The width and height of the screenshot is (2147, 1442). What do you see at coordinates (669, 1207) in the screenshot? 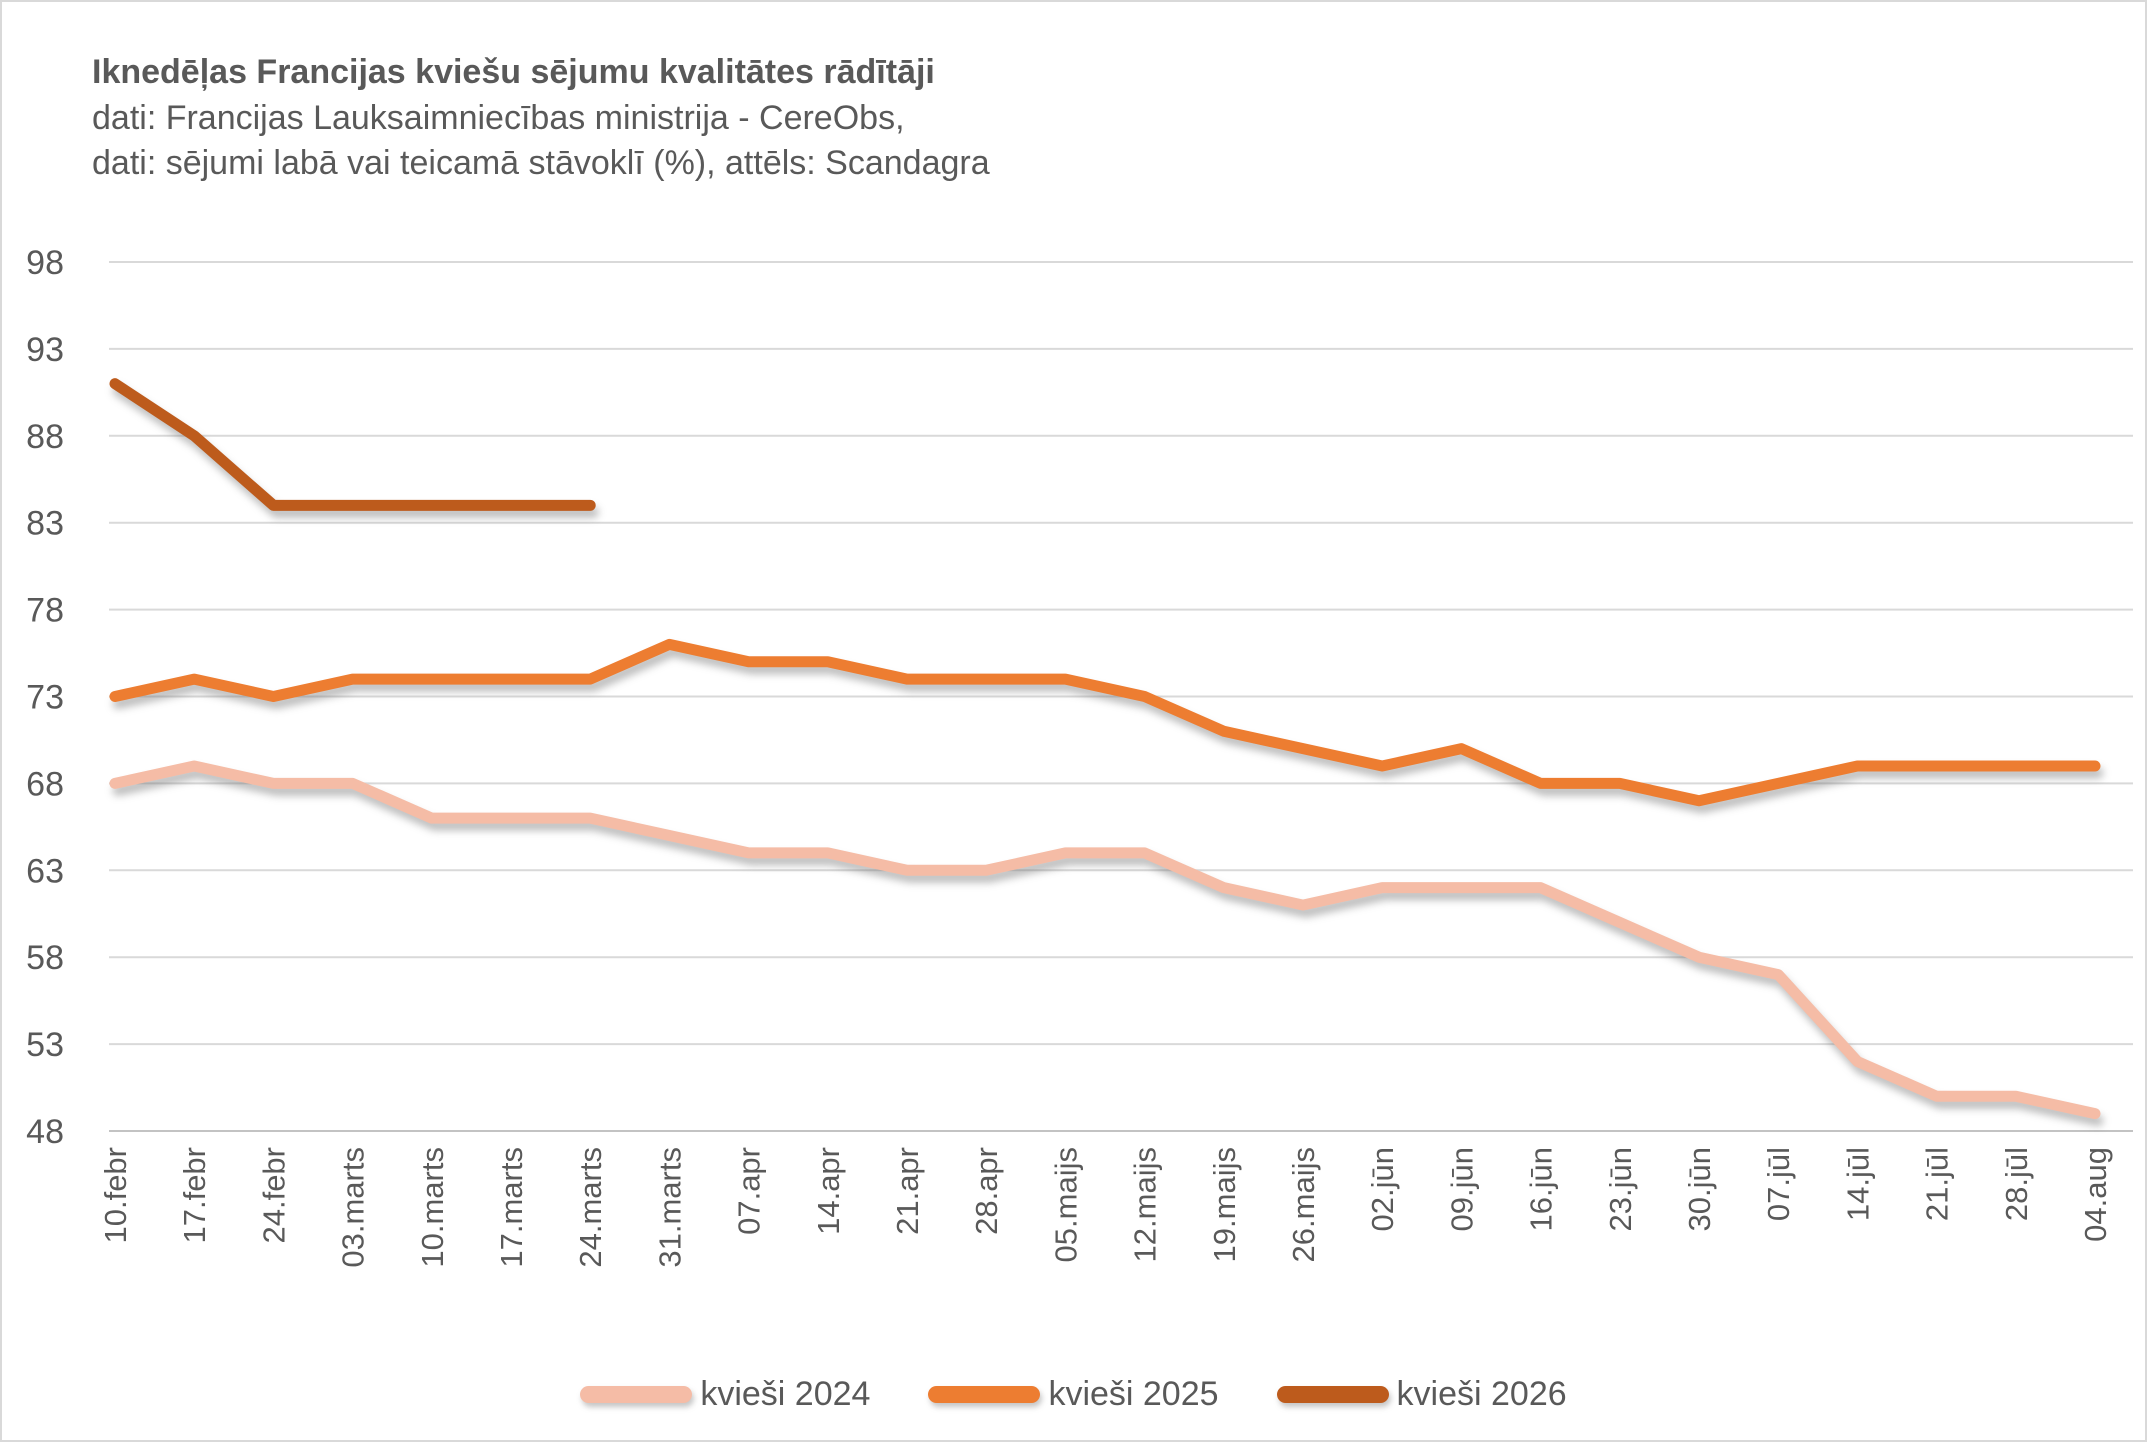
I see `x-axis-tick-label: 31.marts` at bounding box center [669, 1207].